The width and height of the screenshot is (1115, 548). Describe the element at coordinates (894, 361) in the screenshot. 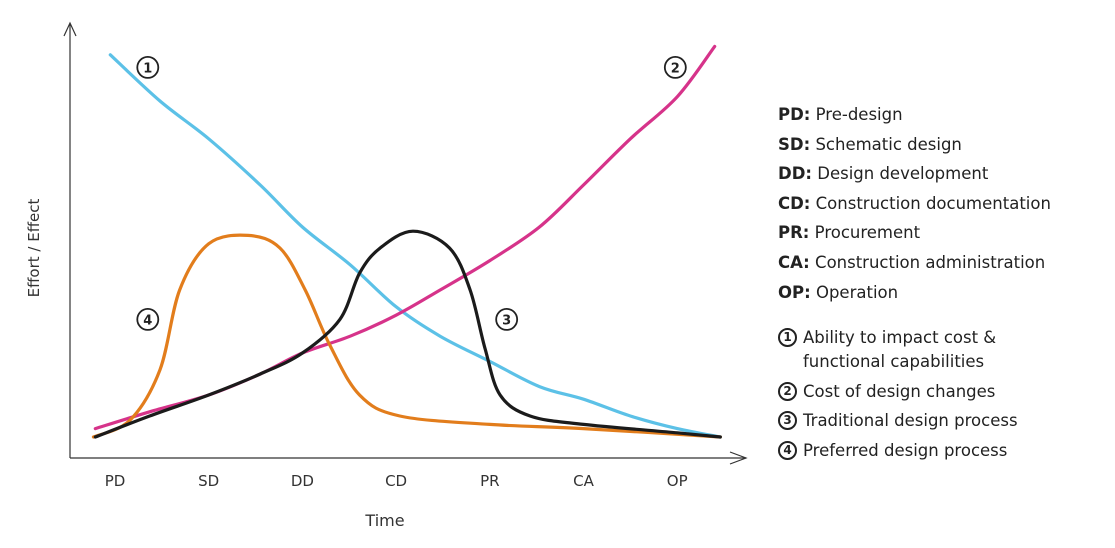

I see `series-legend-text-2: functional capabilities` at that location.